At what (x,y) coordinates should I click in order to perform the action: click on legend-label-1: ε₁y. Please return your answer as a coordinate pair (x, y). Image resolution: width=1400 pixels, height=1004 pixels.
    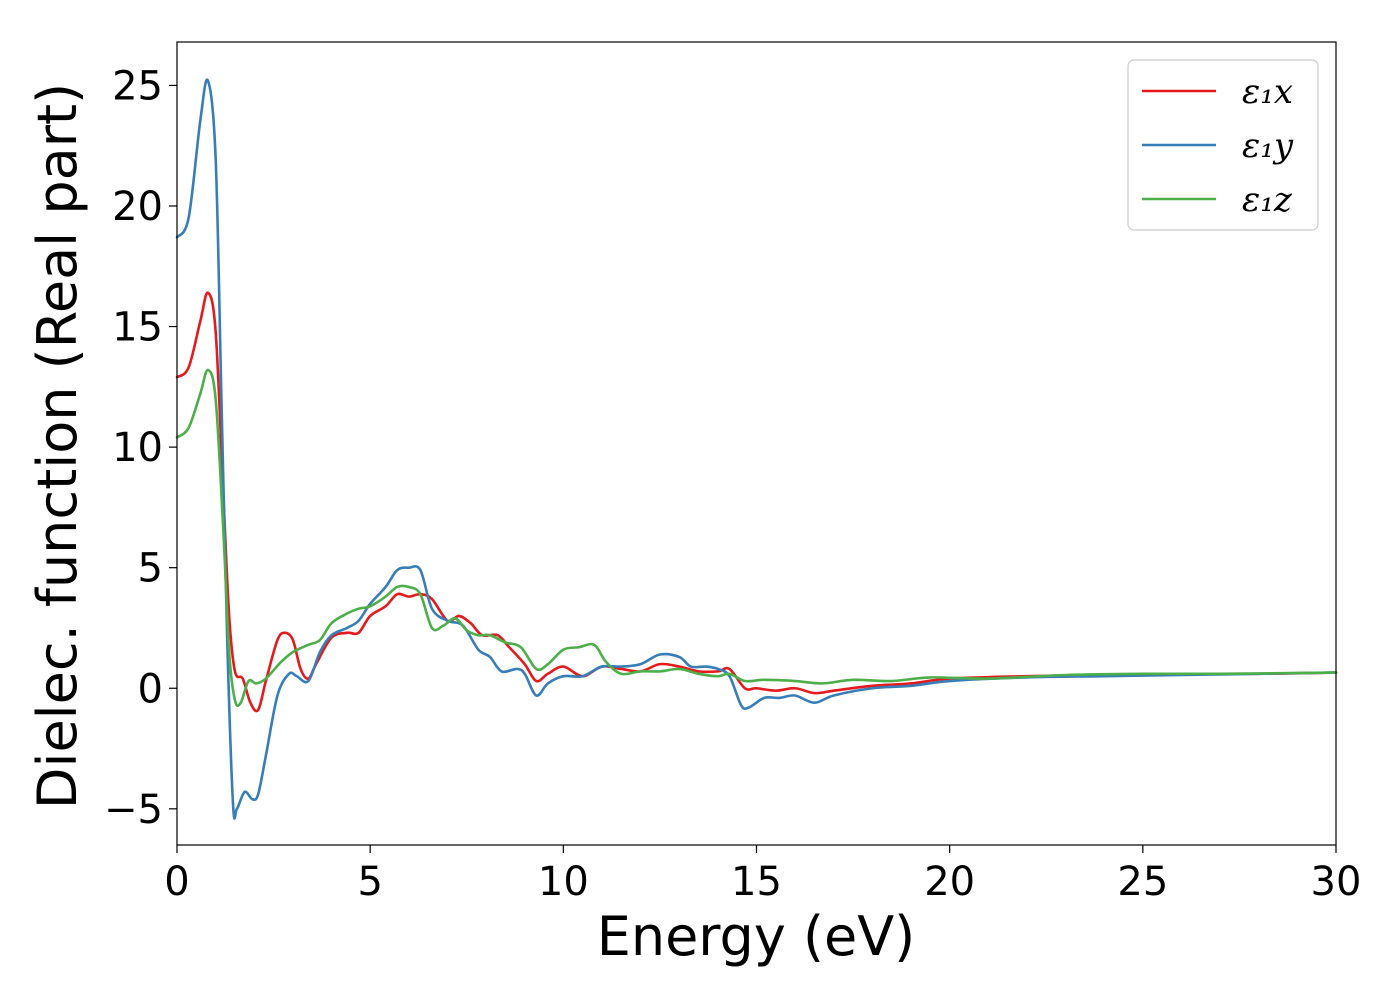
    Looking at the image, I should click on (1268, 146).